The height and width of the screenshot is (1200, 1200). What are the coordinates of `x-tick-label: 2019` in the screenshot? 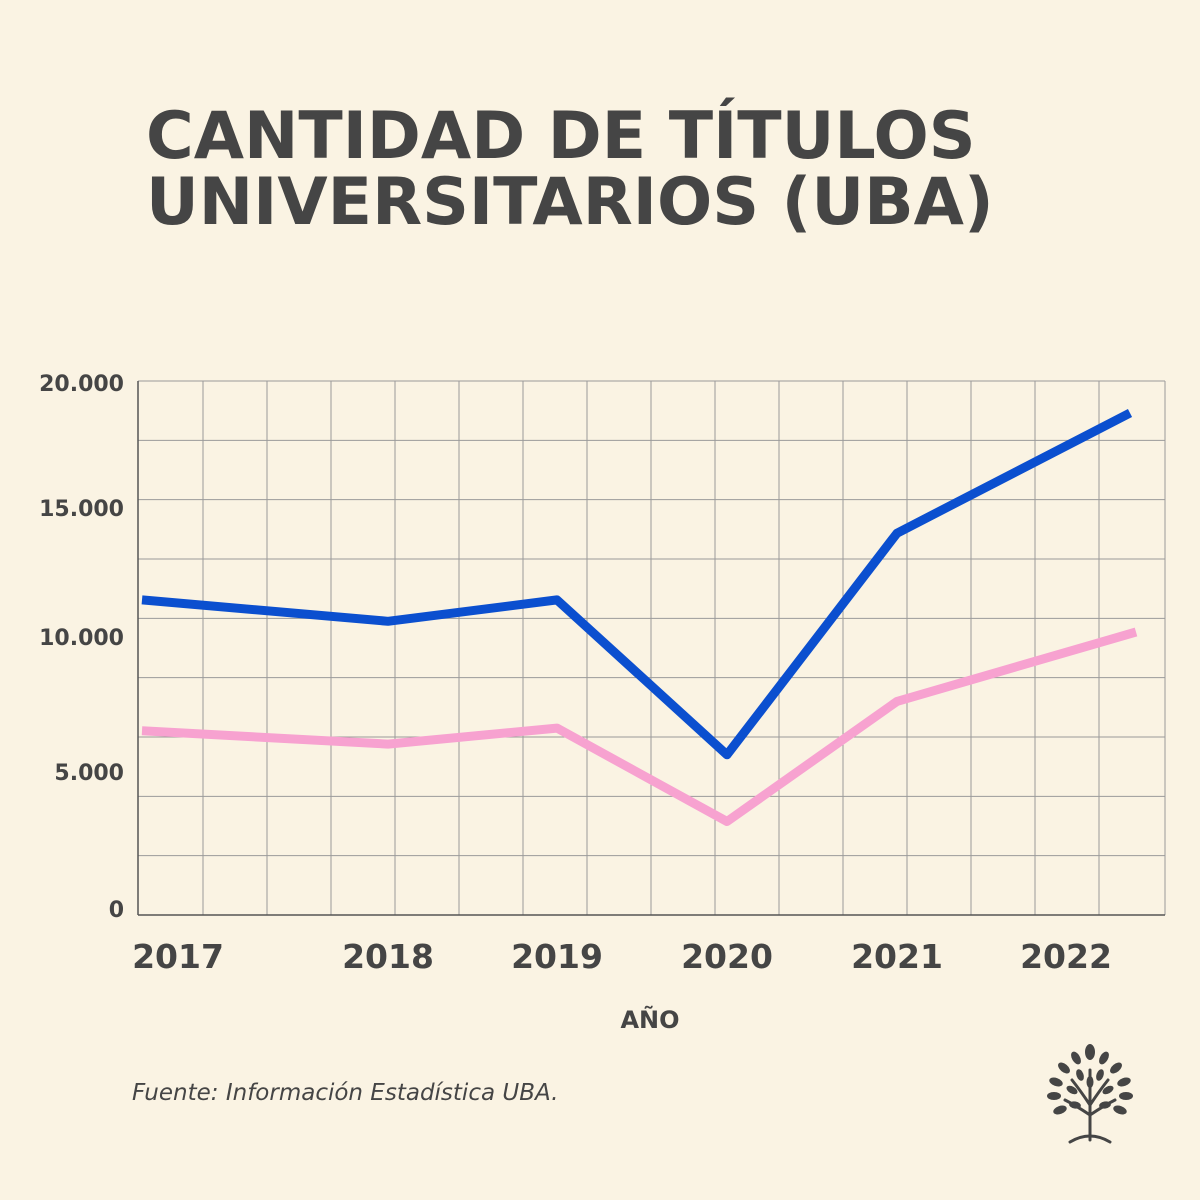 It's located at (557, 956).